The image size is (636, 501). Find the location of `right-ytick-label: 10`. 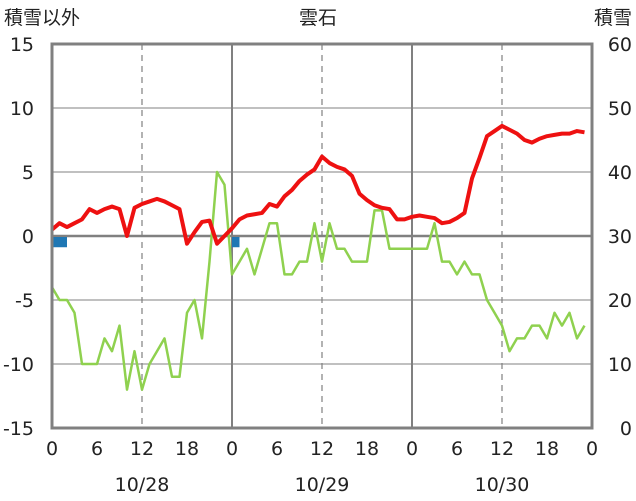

right-ytick-label: 10 is located at coordinates (620, 365).